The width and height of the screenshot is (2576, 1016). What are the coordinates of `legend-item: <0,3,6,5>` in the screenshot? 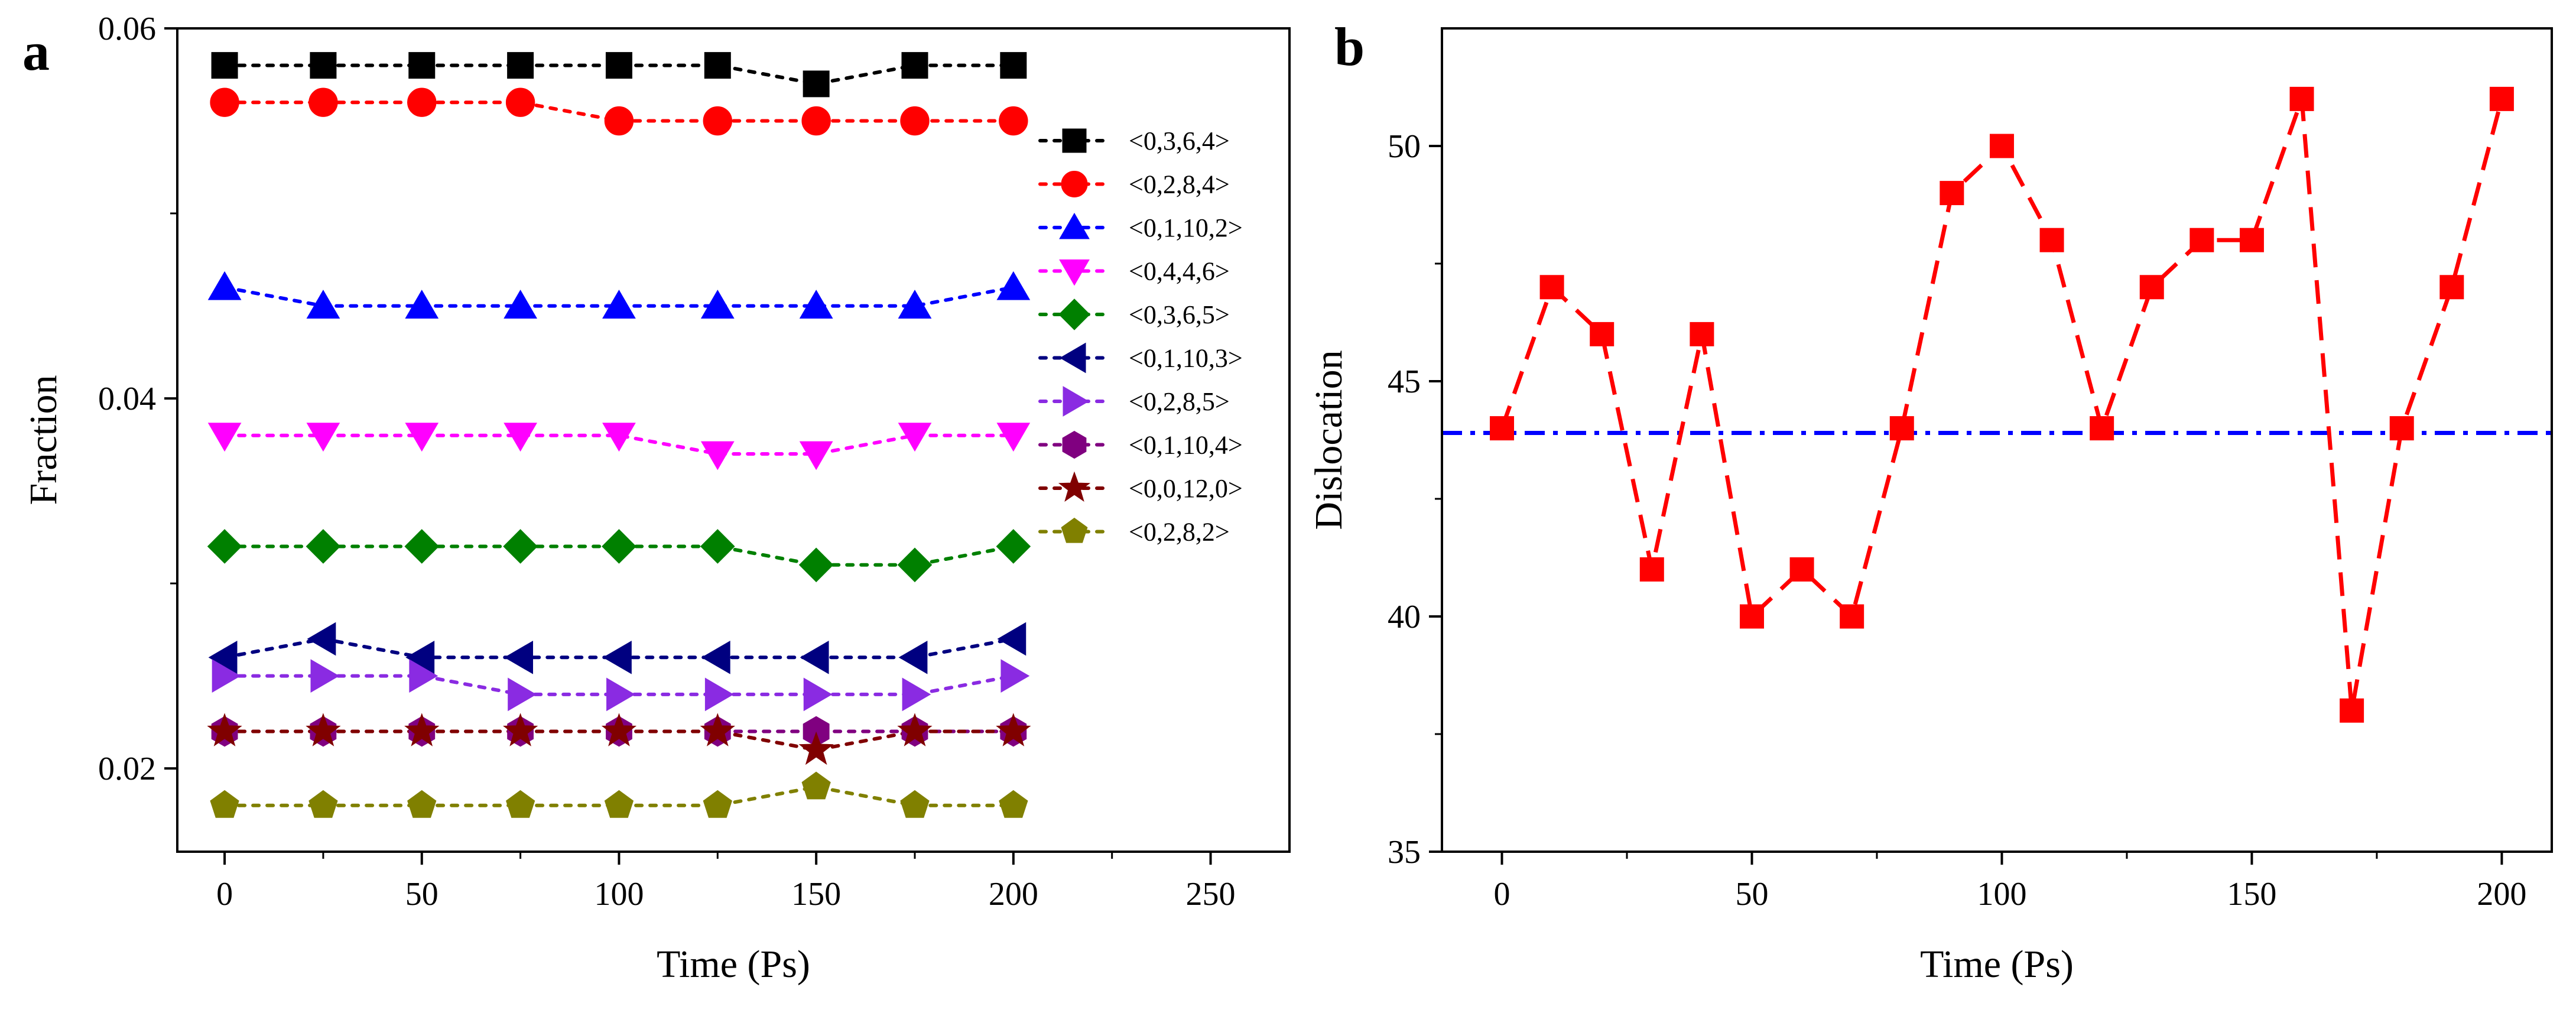 It's located at (1134, 314).